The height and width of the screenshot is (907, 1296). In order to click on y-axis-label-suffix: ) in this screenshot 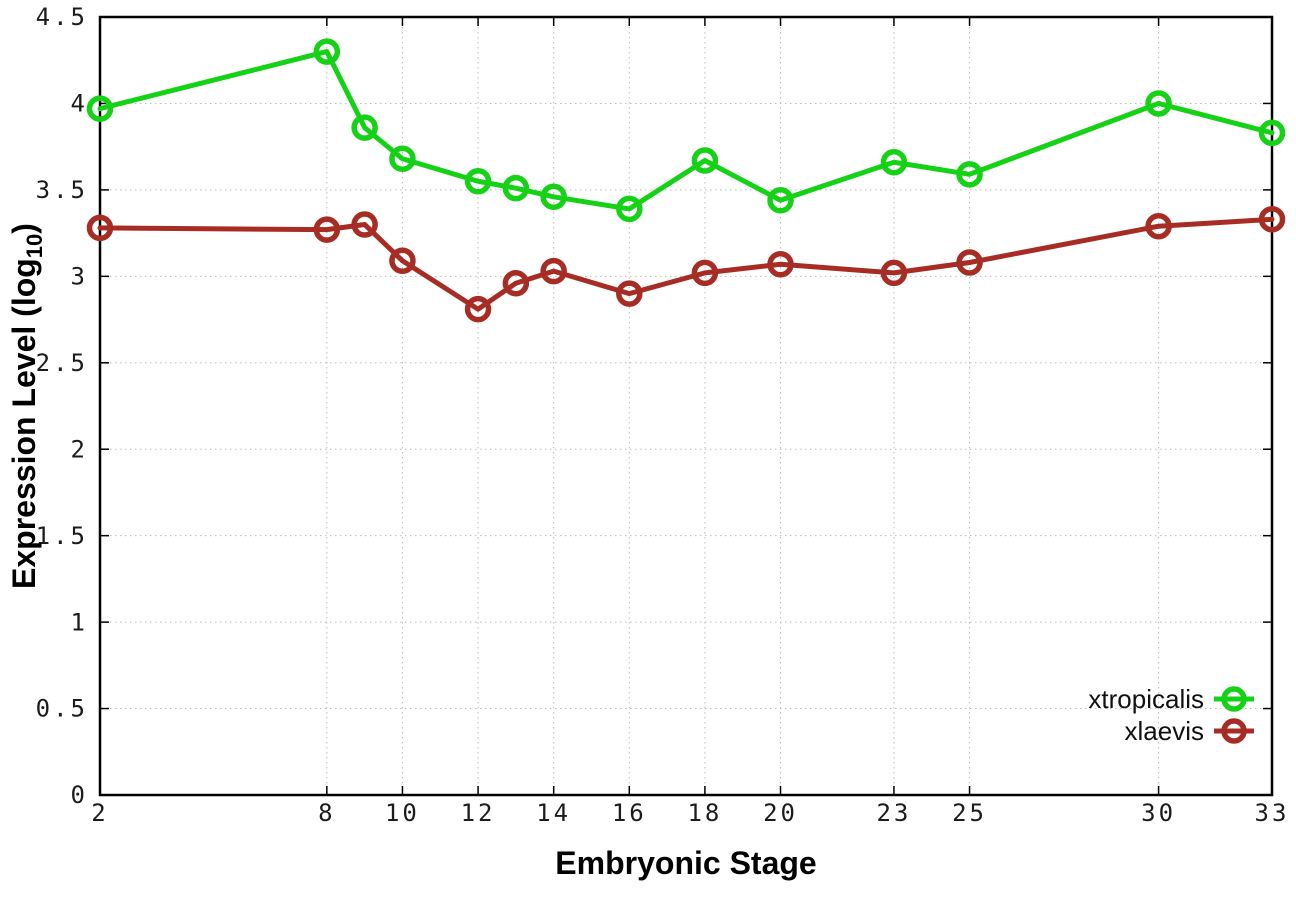, I will do `click(23, 228)`.